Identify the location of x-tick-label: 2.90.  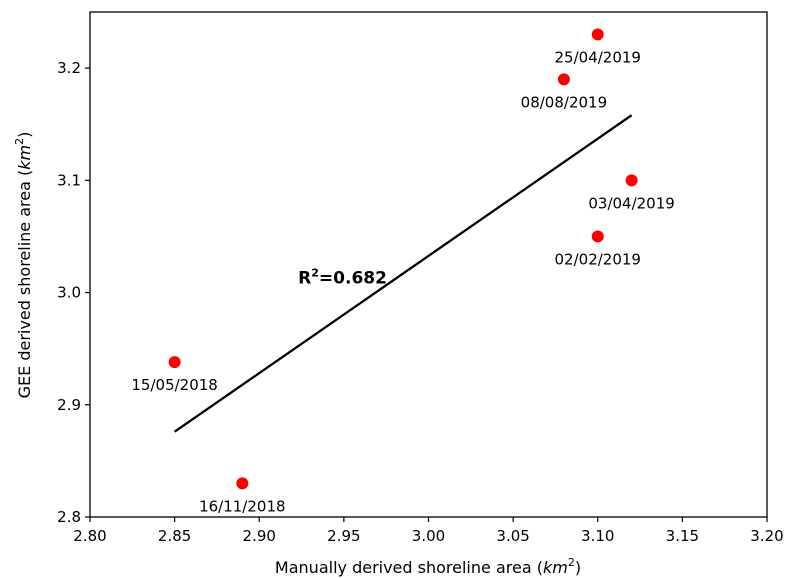
(259, 536).